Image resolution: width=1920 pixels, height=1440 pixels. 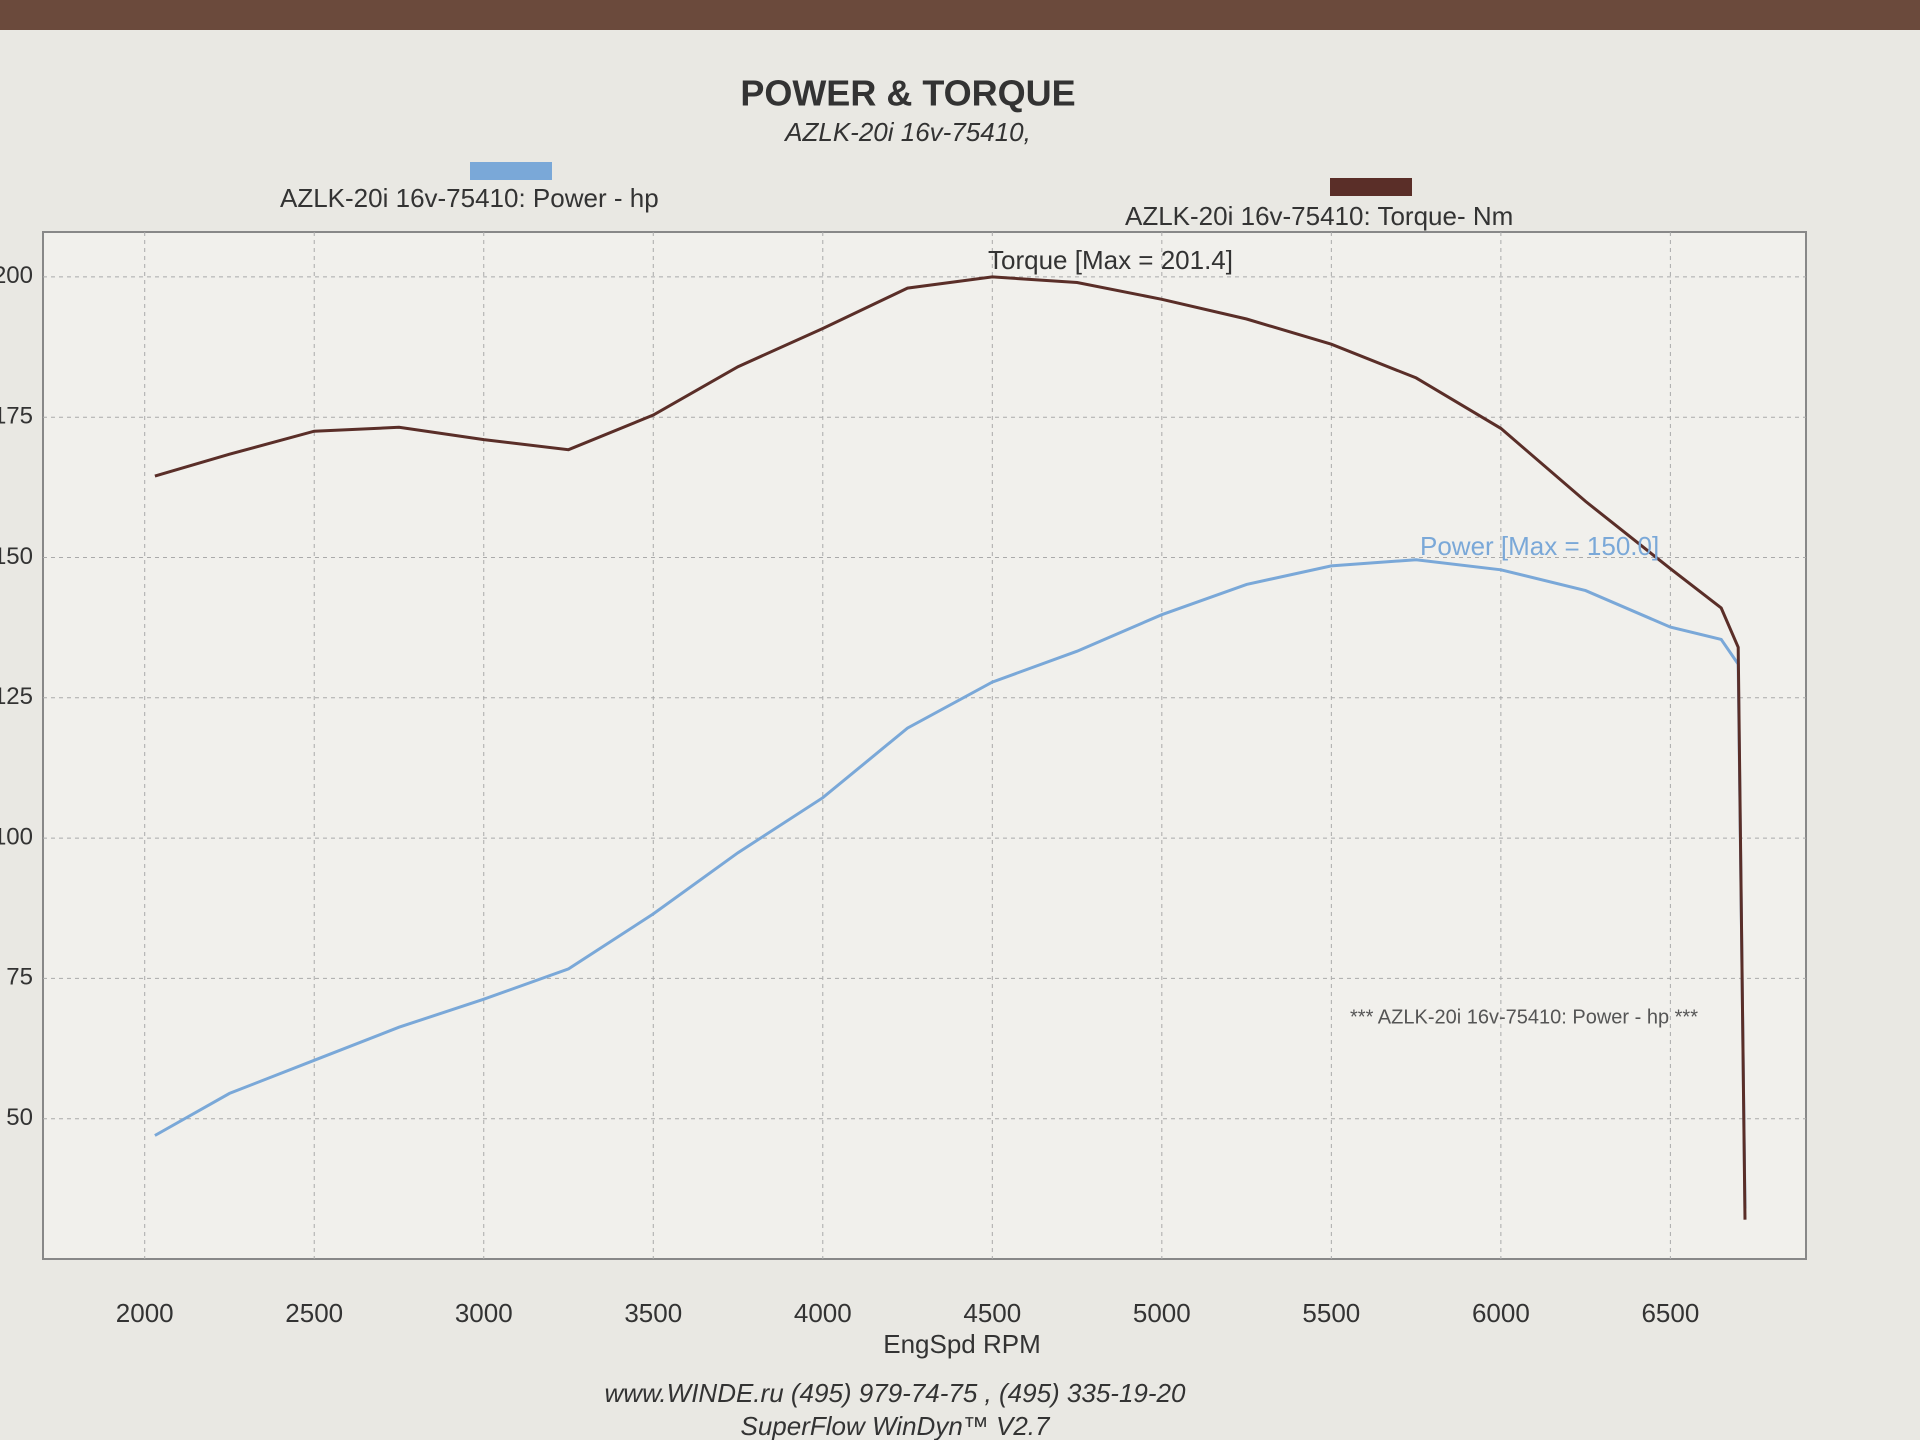 I want to click on y-tick-label: 75, so click(x=19, y=977).